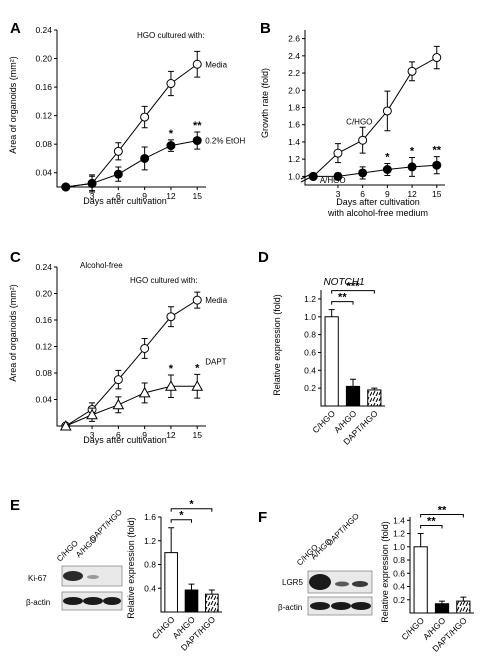 The height and width of the screenshot is (666, 500). I want to click on panel-a-ytick-label-1: 0.08, so click(43, 144).